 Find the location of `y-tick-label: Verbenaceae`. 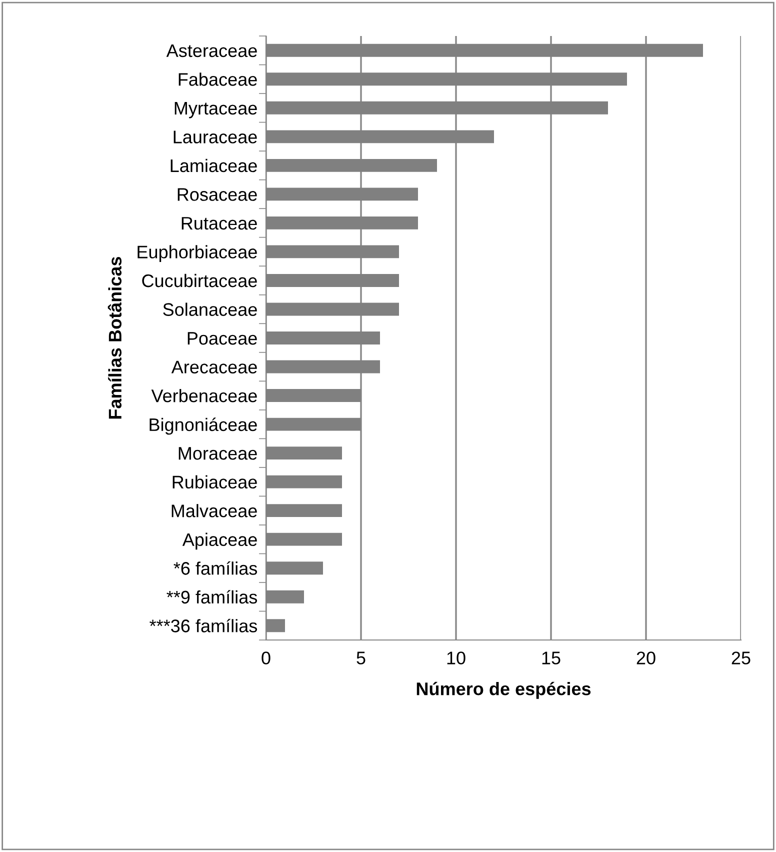

y-tick-label: Verbenaceae is located at coordinates (204, 395).